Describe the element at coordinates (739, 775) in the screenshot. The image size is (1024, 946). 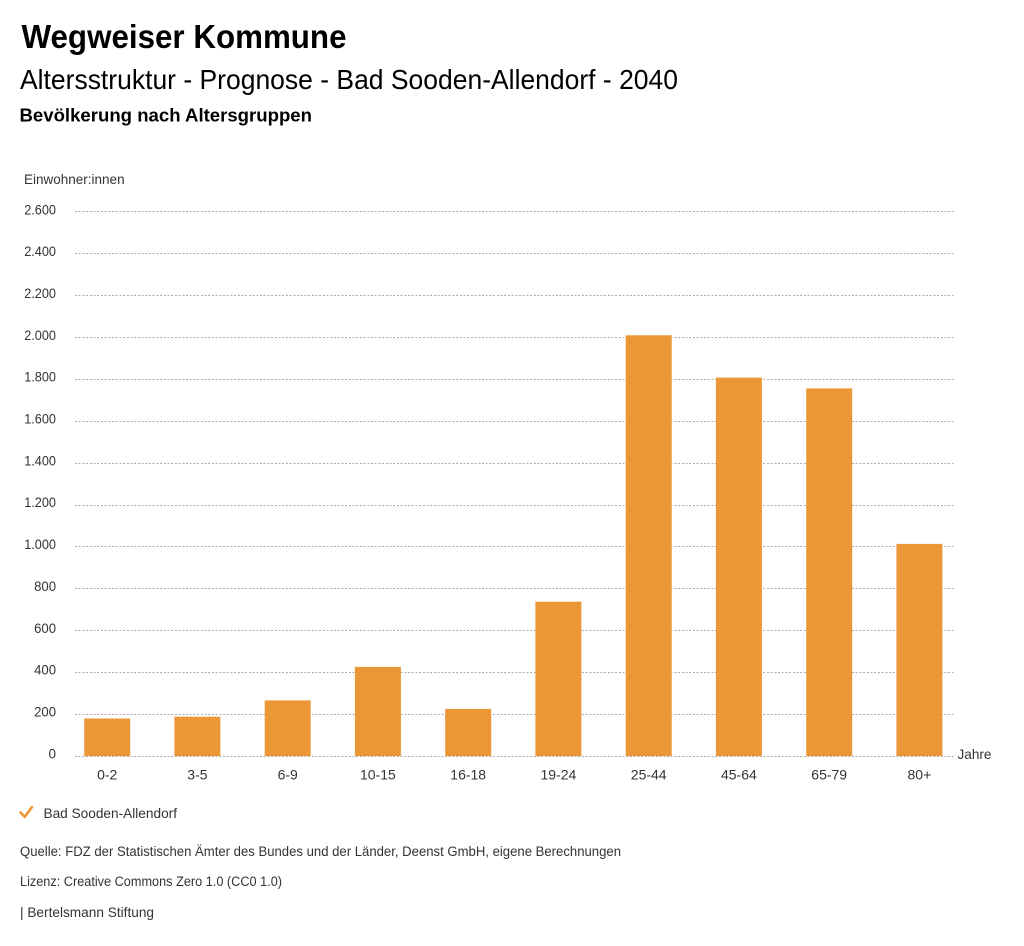
I see `svg-text: 45-64` at that location.